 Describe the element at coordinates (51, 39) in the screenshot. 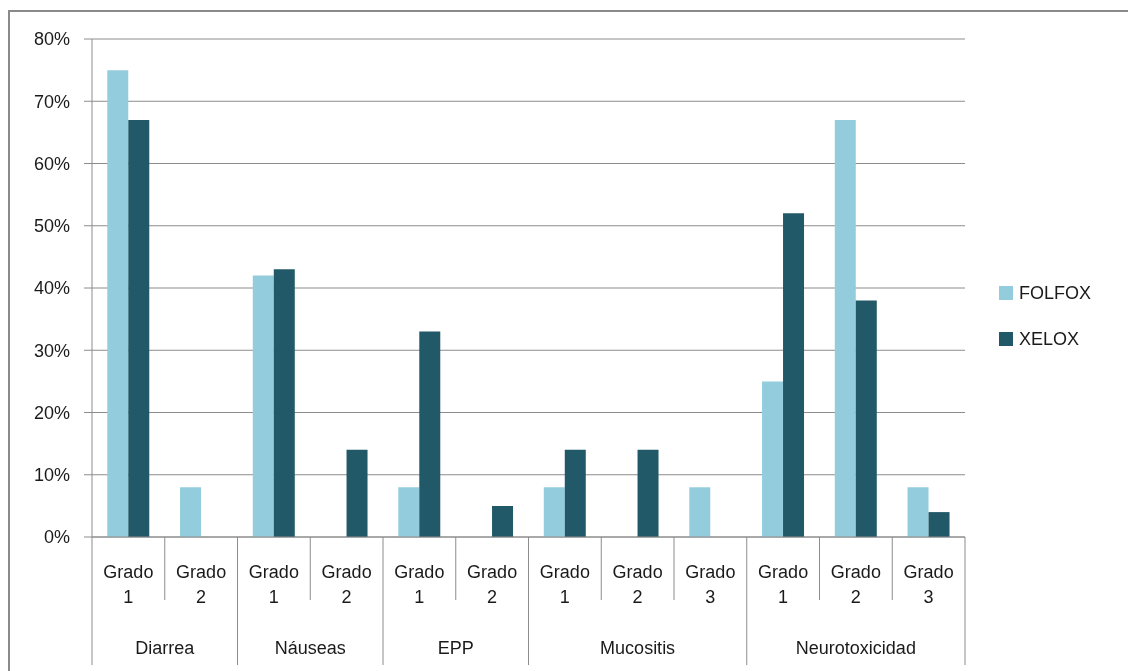

I see `y-tick-label: 80%` at that location.